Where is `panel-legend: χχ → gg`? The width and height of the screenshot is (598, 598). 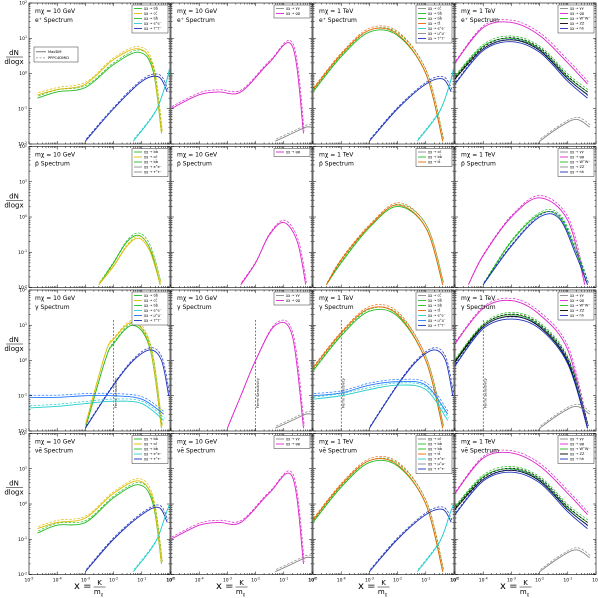
panel-legend: χχ → gg is located at coordinates (292, 152).